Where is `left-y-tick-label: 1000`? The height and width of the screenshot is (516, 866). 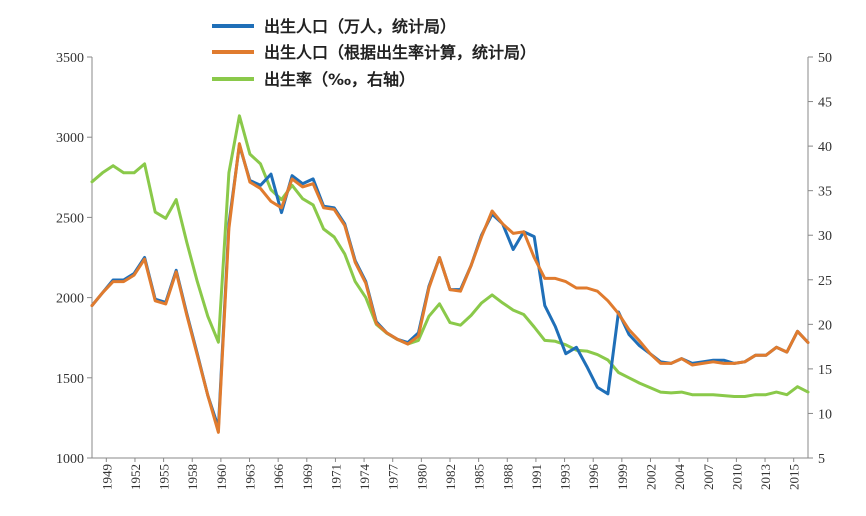 left-y-tick-label: 1000 is located at coordinates (70, 459).